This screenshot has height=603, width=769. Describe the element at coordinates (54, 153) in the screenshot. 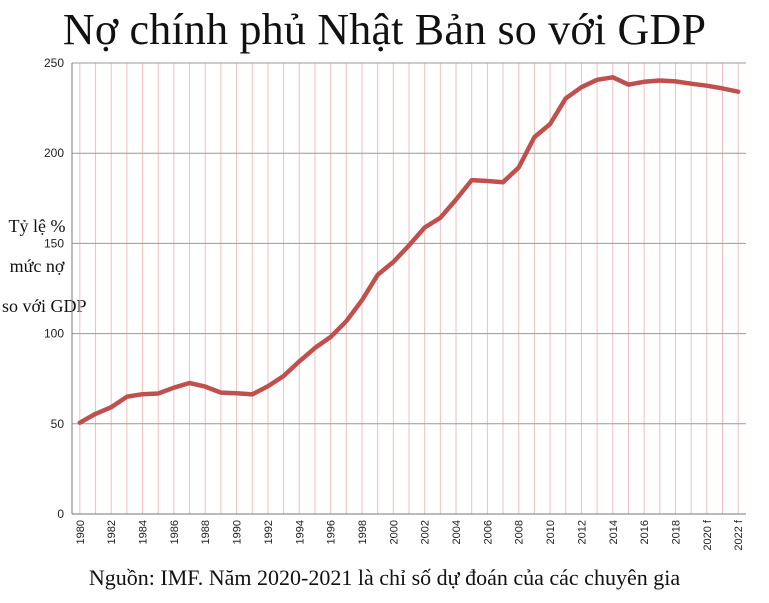

I see `y-tick-label: 200` at that location.